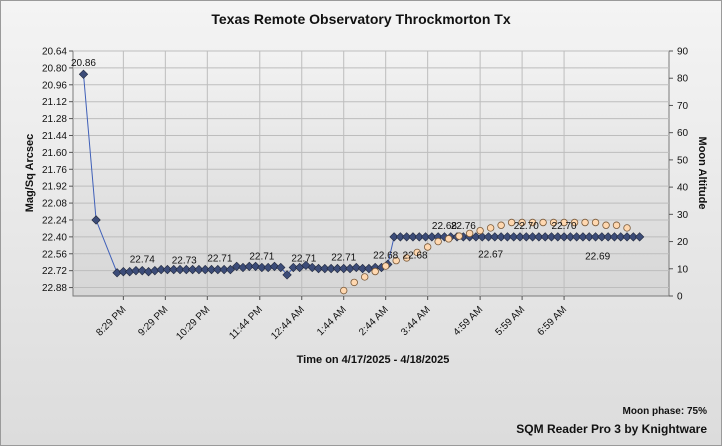 The height and width of the screenshot is (446, 722). What do you see at coordinates (597, 256) in the screenshot?
I see `sqm-data-label-14: 22.69` at bounding box center [597, 256].